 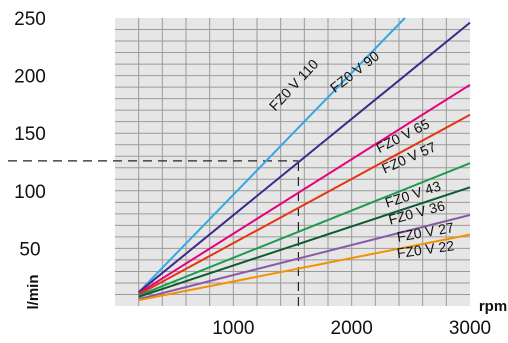 What do you see at coordinates (493, 306) in the screenshot?
I see `x-axis-title: rpm` at bounding box center [493, 306].